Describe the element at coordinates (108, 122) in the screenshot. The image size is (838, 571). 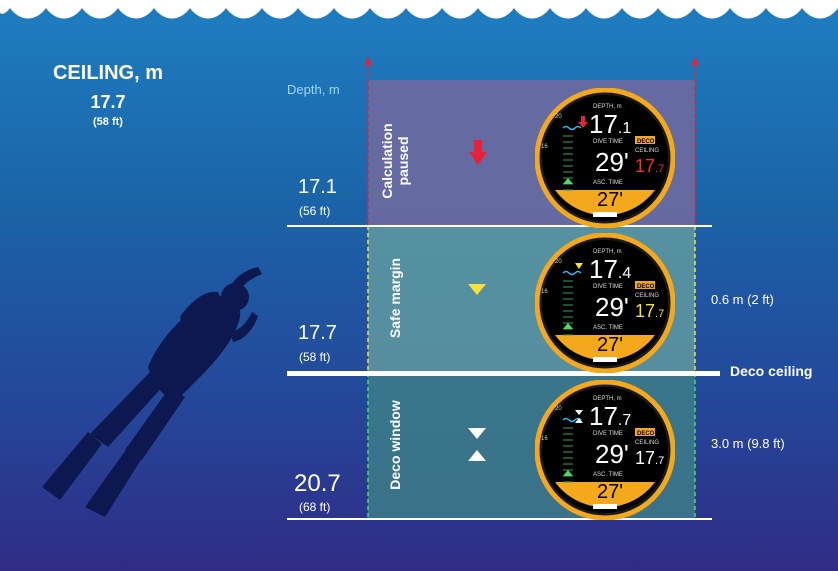
I see `ceiling-value-ft: (58 ft)` at that location.